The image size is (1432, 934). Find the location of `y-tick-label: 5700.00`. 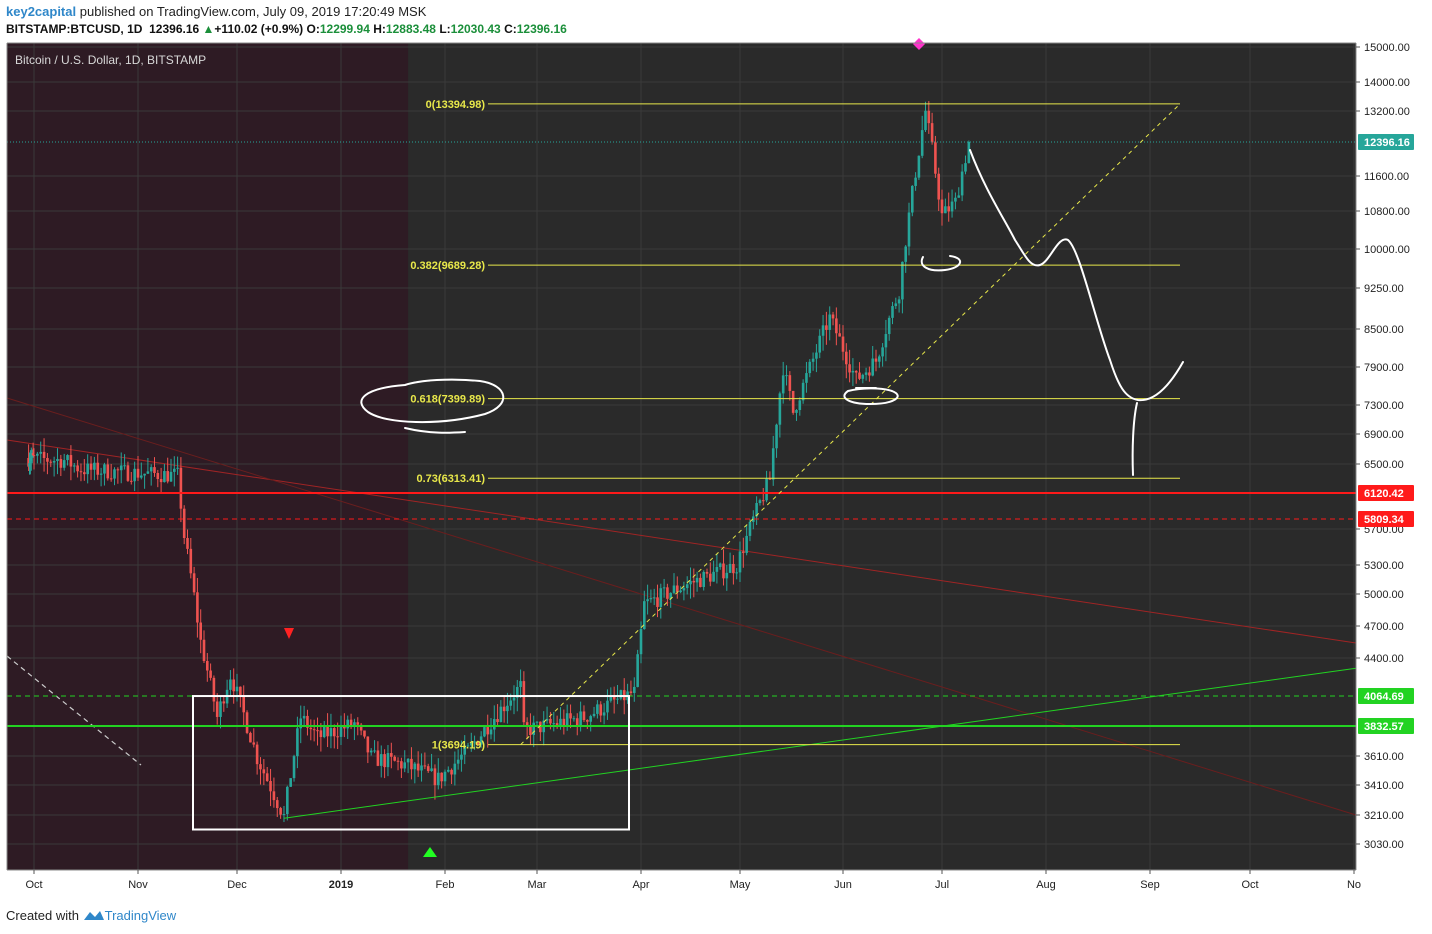

y-tick-label: 5700.00 is located at coordinates (1384, 530).